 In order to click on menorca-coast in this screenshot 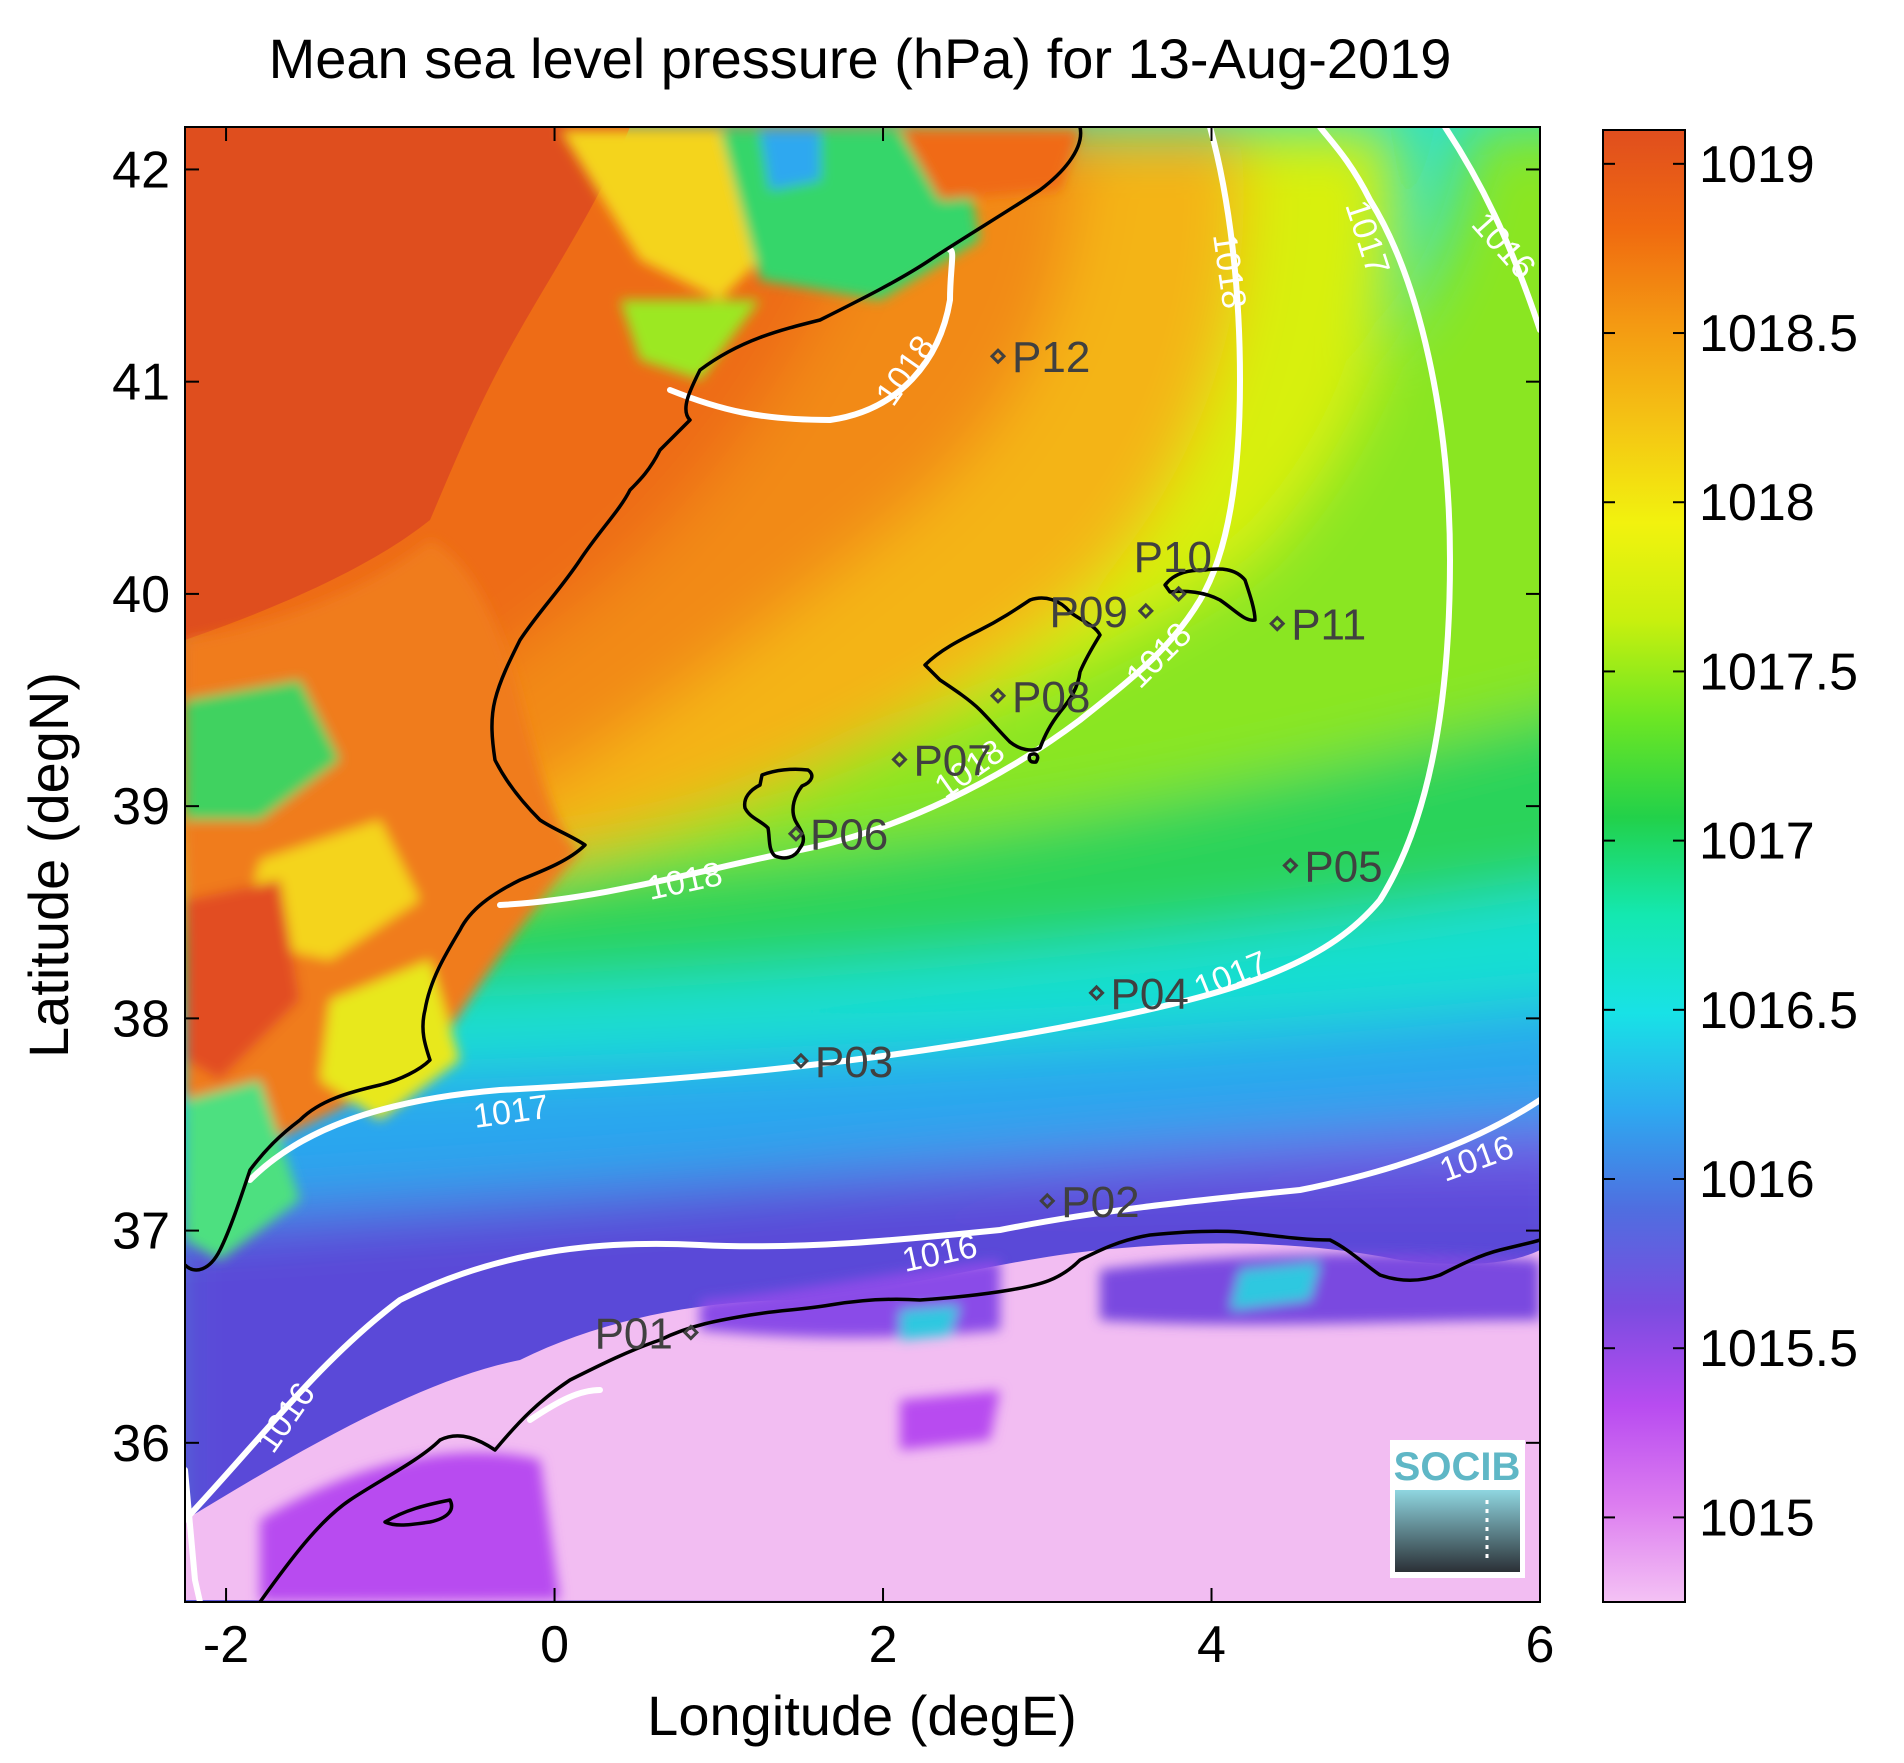, I will do `click(1210, 594)`.